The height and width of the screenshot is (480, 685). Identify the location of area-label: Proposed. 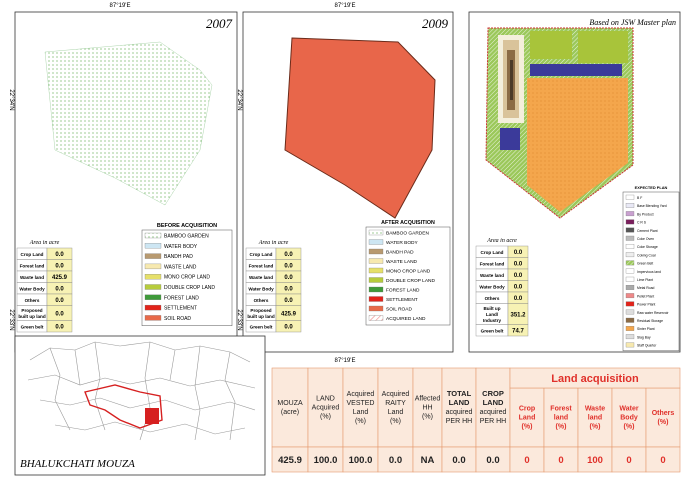
(31, 310).